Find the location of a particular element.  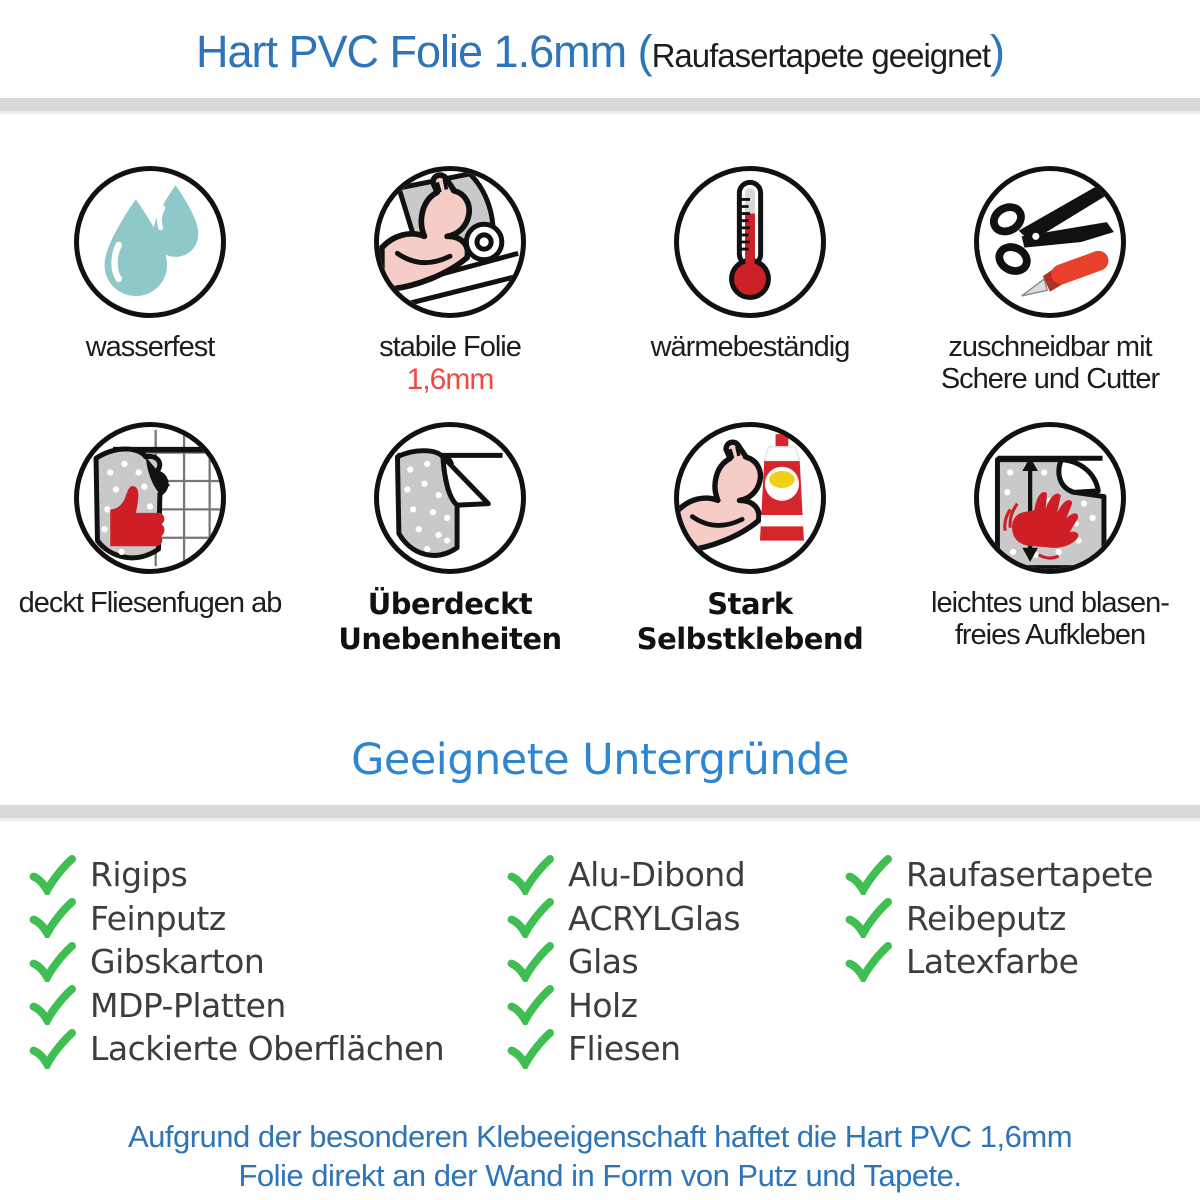

surface-label: Lackierte Oberflächen is located at coordinates (267, 1049).